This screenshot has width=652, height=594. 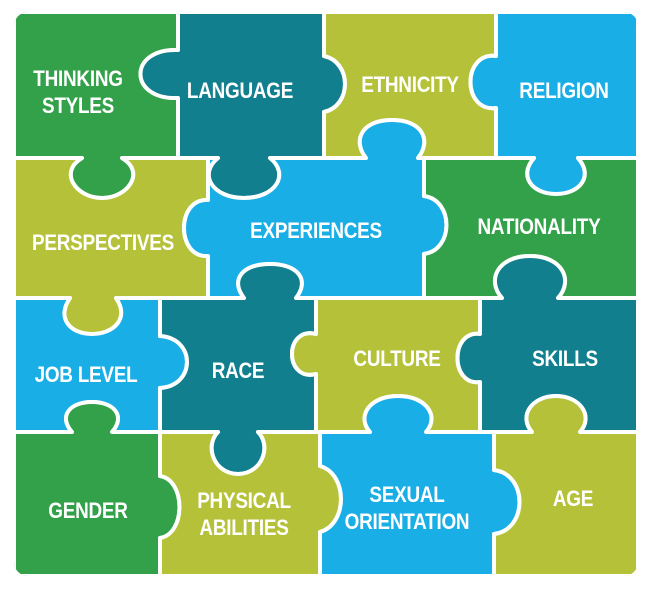 What do you see at coordinates (86, 374) in the screenshot?
I see `label-job-level: JOB LEVEL` at bounding box center [86, 374].